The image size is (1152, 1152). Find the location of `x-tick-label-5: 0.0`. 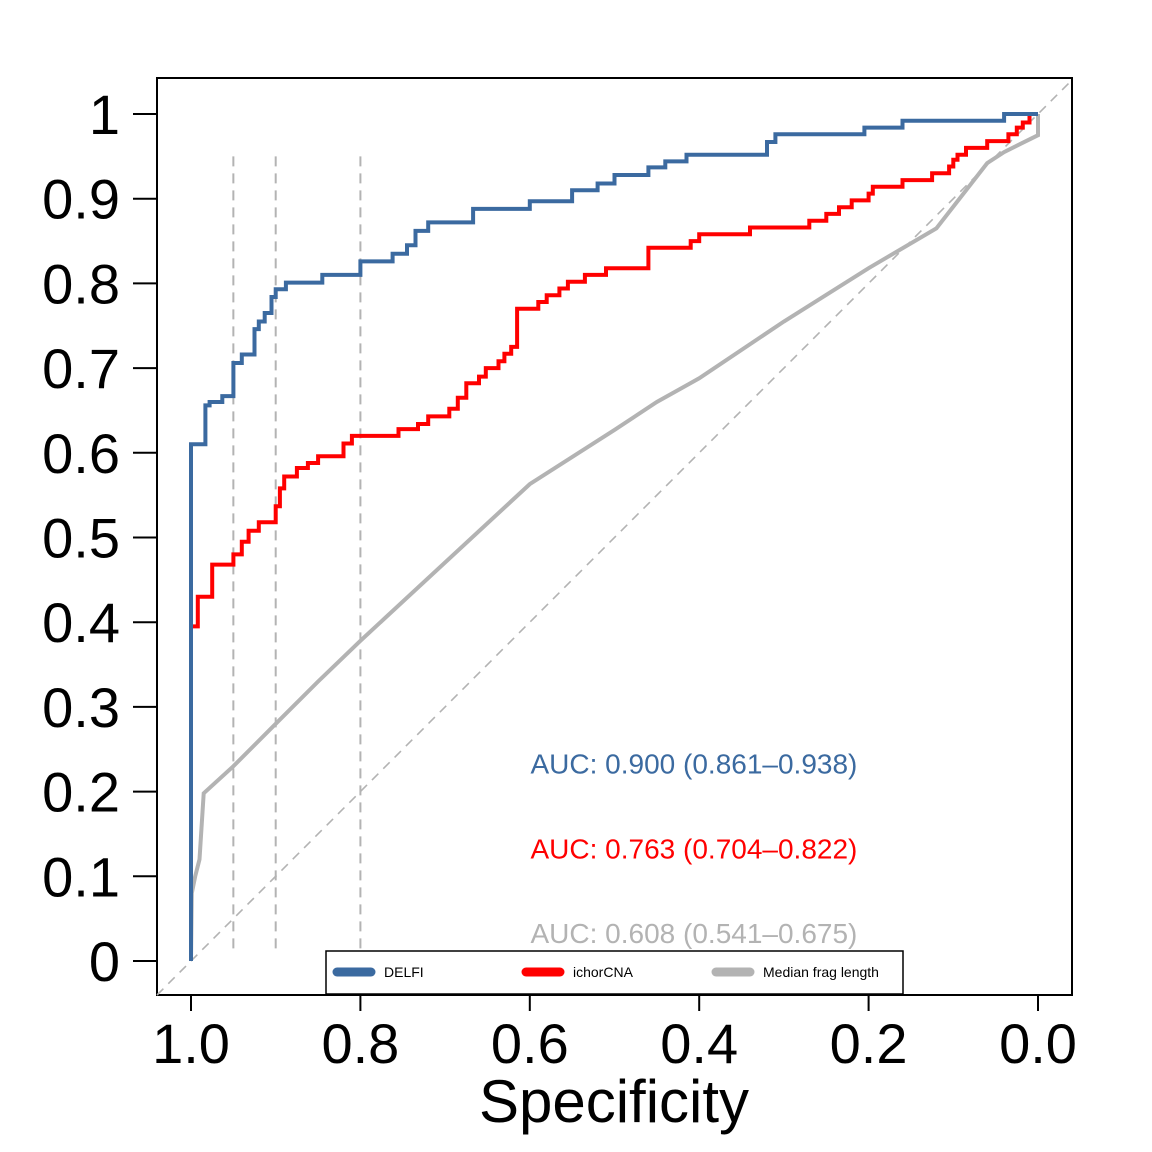

x-tick-label-5: 0.0 is located at coordinates (1038, 1043).